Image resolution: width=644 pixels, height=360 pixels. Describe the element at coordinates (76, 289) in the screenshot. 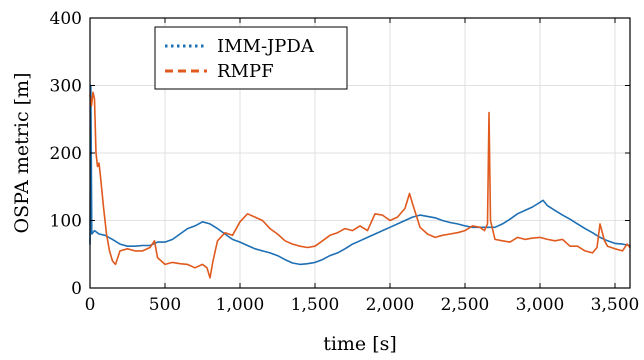

I see `y-tick-label: 0` at that location.